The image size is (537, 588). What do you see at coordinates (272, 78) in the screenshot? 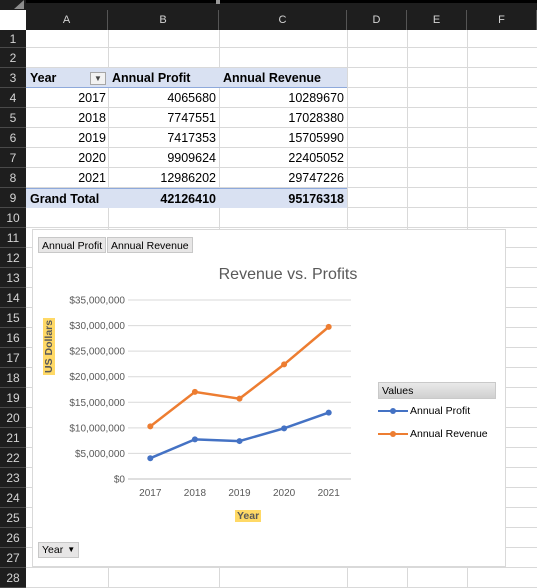
I see `pivot-header-revenue: Annual Revenue` at bounding box center [272, 78].